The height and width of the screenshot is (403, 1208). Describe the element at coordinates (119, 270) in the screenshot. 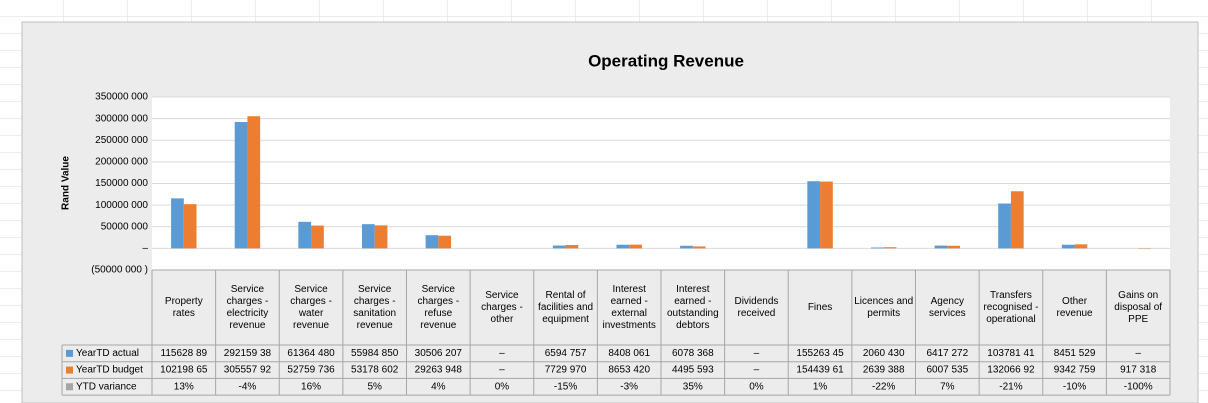

I see `y-tick-label: (50000 000 )` at that location.